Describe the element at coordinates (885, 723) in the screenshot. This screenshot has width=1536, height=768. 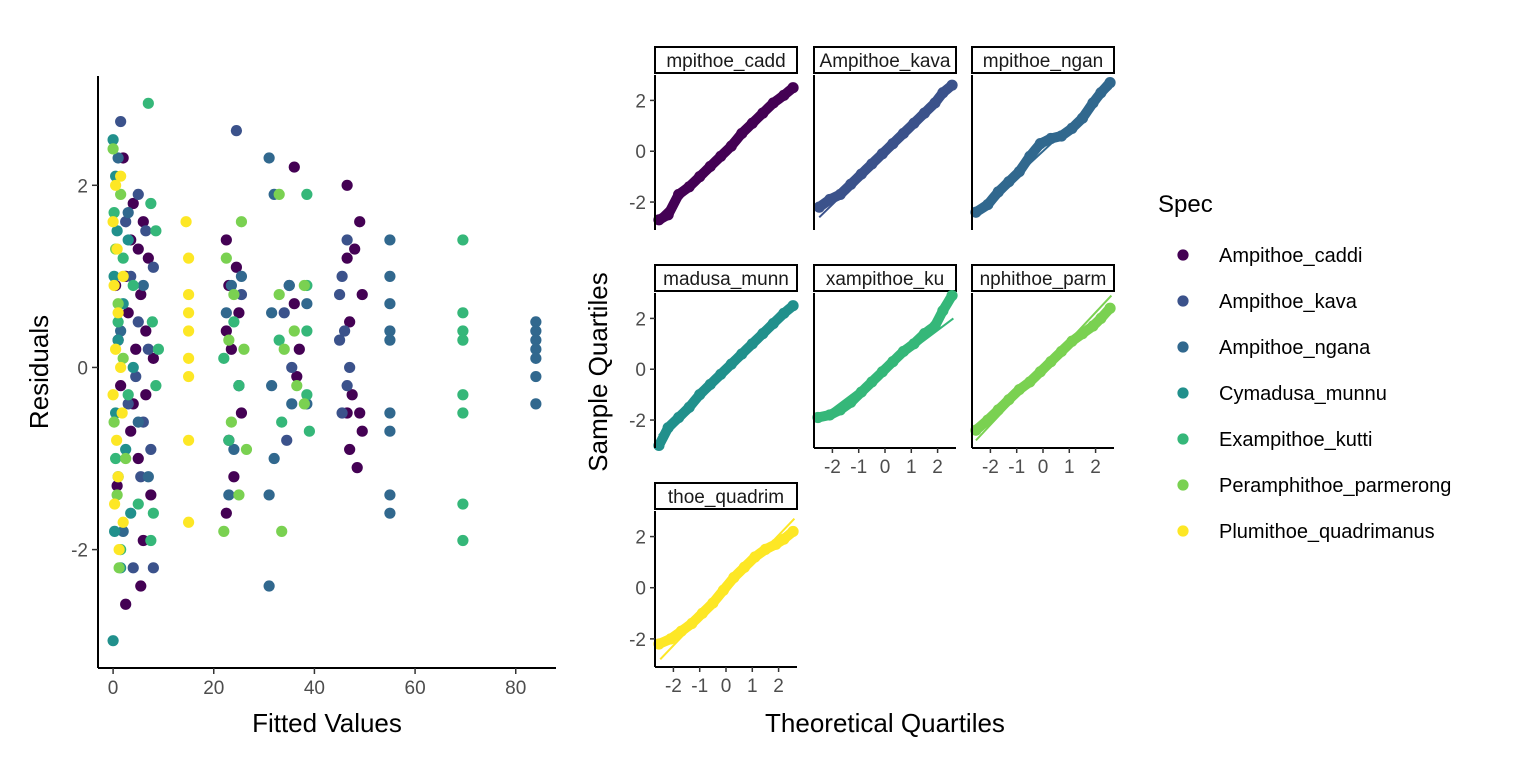
I see `qq-x-axis-title: Theoretical Quartiles` at that location.